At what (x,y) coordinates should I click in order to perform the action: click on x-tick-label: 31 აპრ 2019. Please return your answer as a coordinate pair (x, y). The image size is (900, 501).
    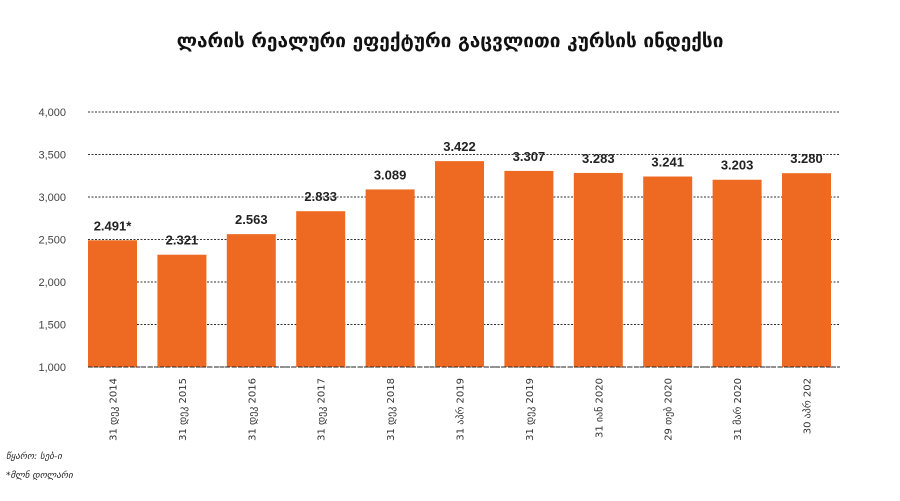
    Looking at the image, I should click on (461, 409).